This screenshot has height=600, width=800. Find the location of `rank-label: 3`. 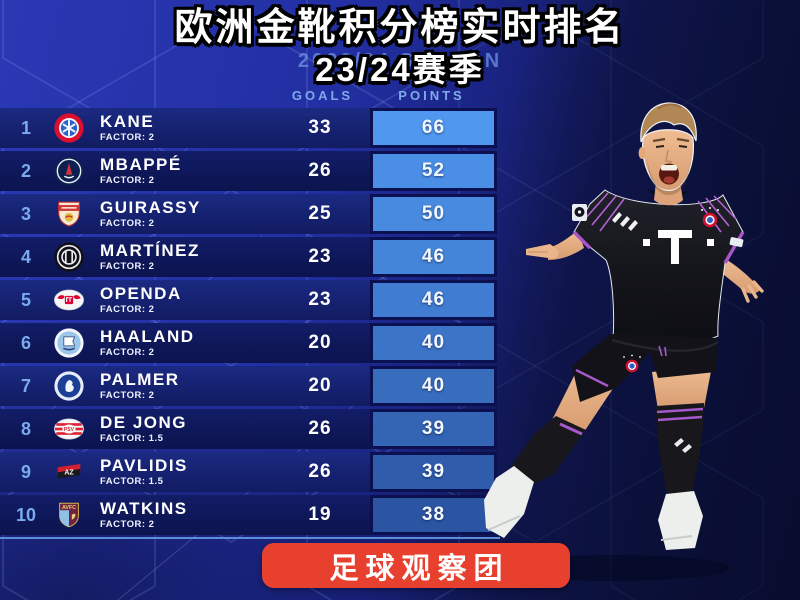

rank-label: 3 is located at coordinates (25, 213).